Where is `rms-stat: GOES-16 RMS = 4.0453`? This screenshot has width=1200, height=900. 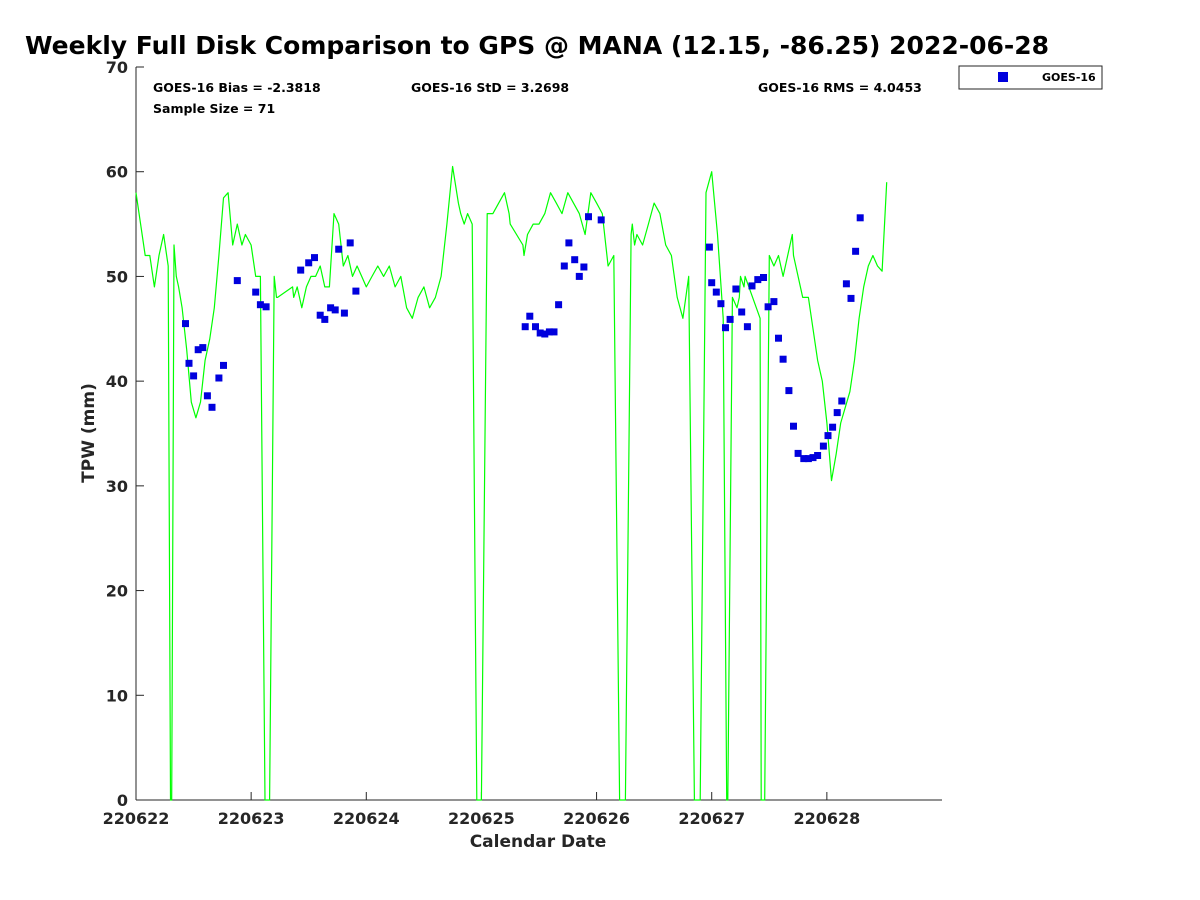
rms-stat: GOES-16 RMS = 4.0453 is located at coordinates (840, 87).